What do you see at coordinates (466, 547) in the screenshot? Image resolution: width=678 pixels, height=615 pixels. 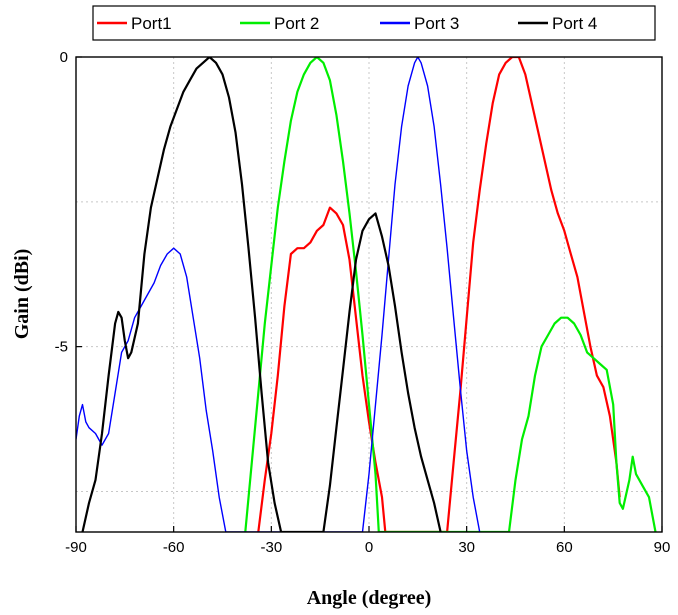 I see `x-tick-label: 30` at bounding box center [466, 547].